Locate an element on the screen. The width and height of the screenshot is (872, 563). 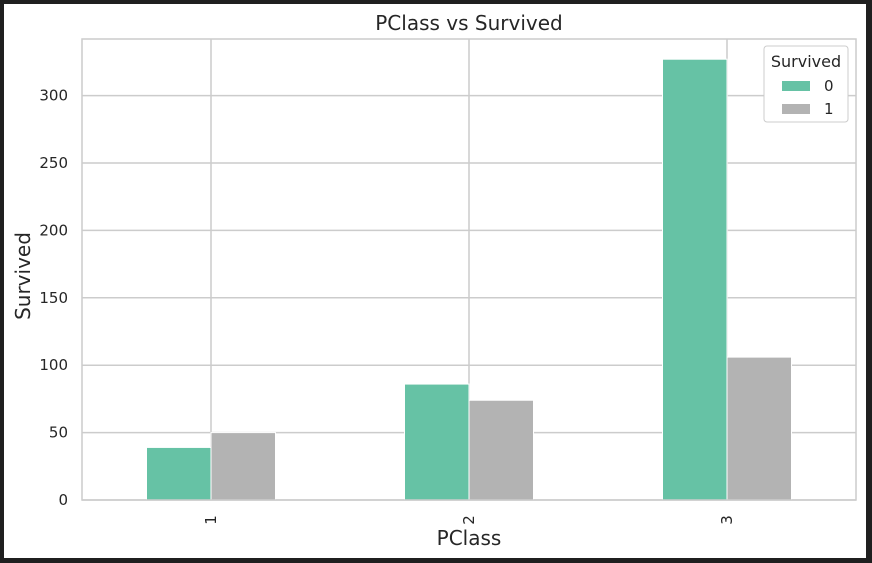
legend-title: Survived is located at coordinates (806, 61).